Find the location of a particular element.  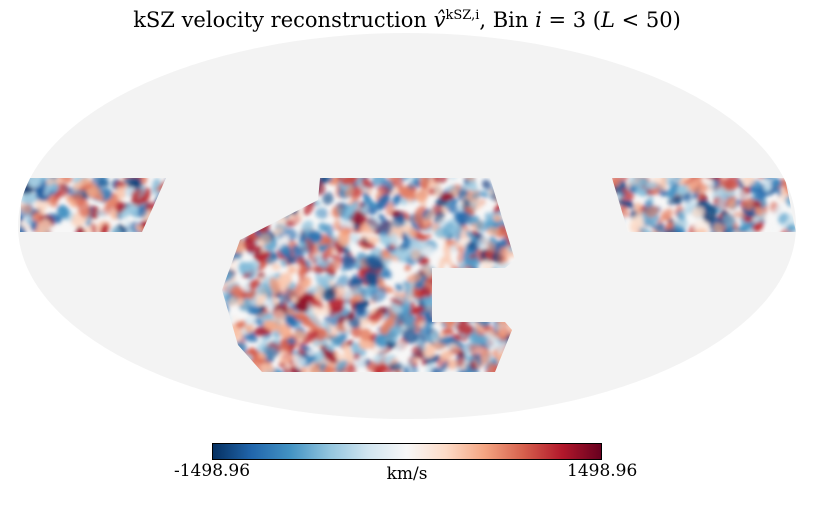

title-ell: L is located at coordinates (607, 20).